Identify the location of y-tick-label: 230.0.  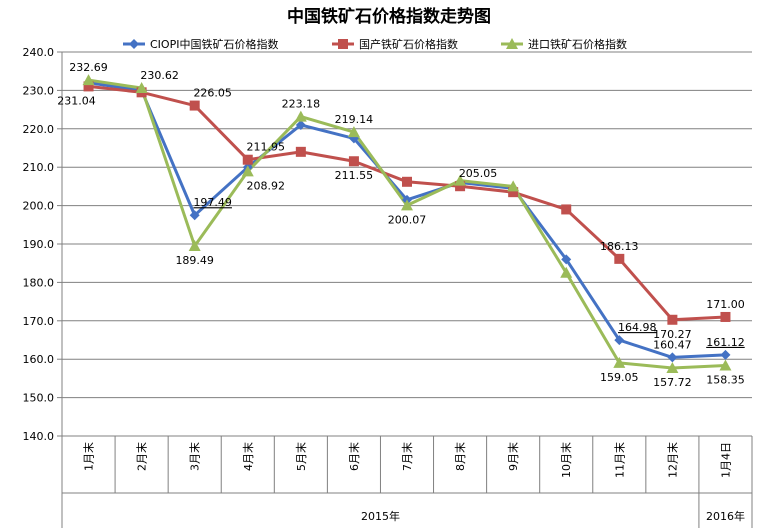
(39, 90).